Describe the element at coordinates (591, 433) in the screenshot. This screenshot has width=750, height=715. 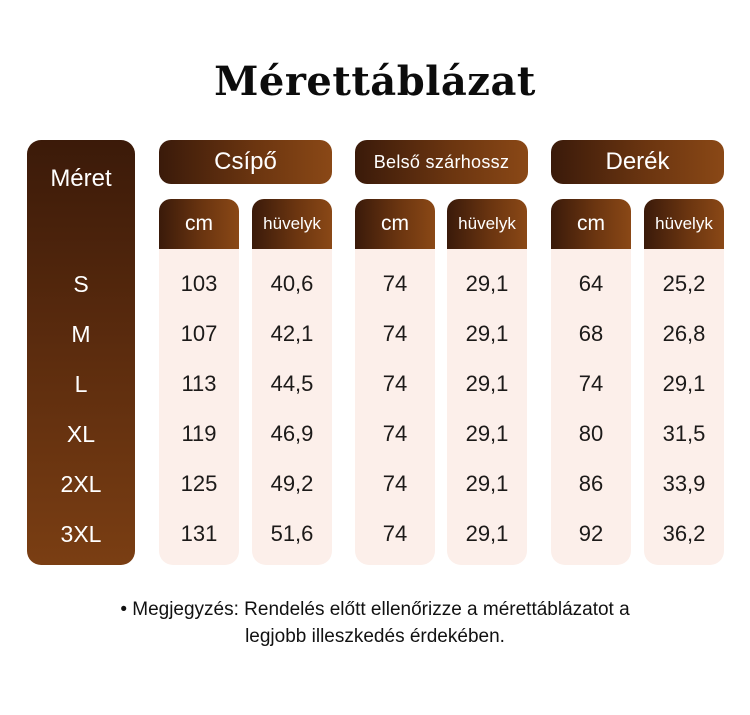
I see `table-cell: 80` at that location.